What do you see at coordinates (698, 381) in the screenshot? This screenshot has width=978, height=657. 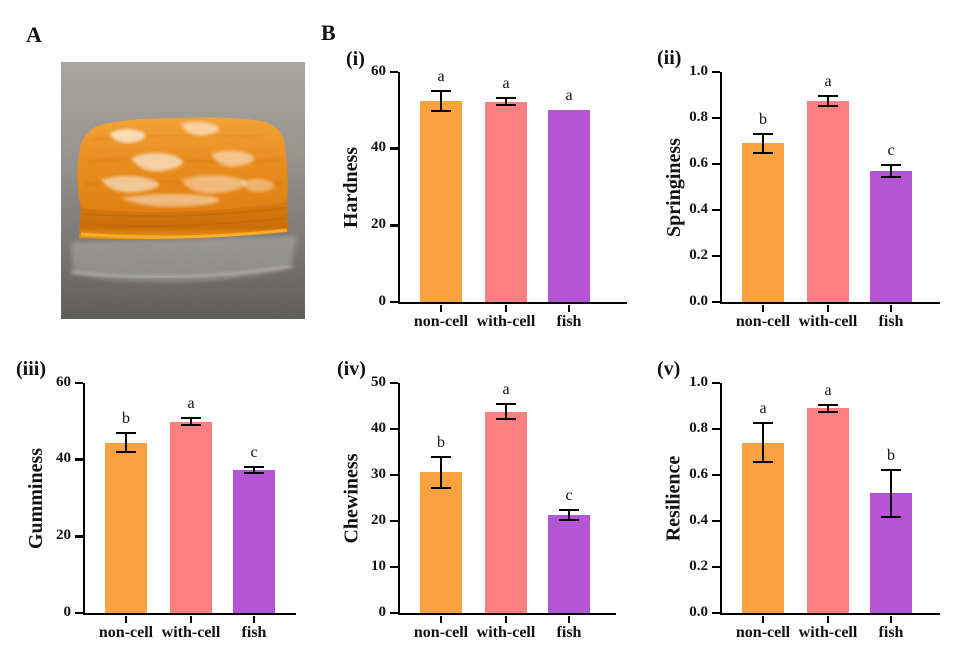 I see `y-tick-label: 1.0` at bounding box center [698, 381].